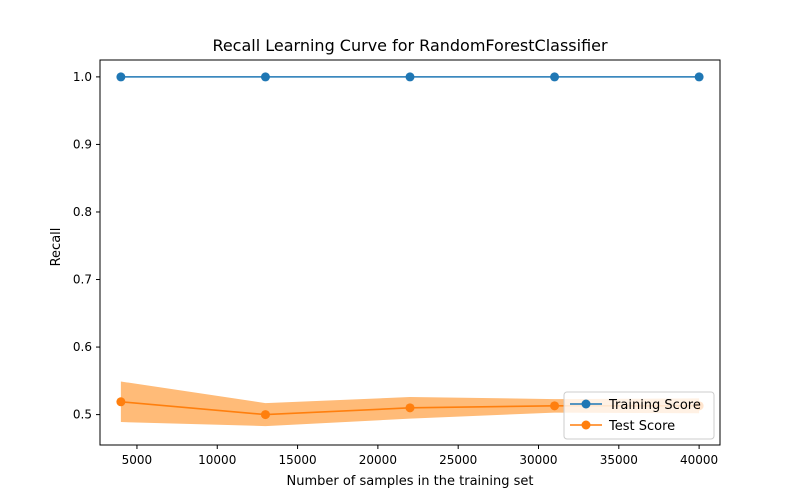 The image size is (800, 500). I want to click on legend-marker-test, so click(586, 425).